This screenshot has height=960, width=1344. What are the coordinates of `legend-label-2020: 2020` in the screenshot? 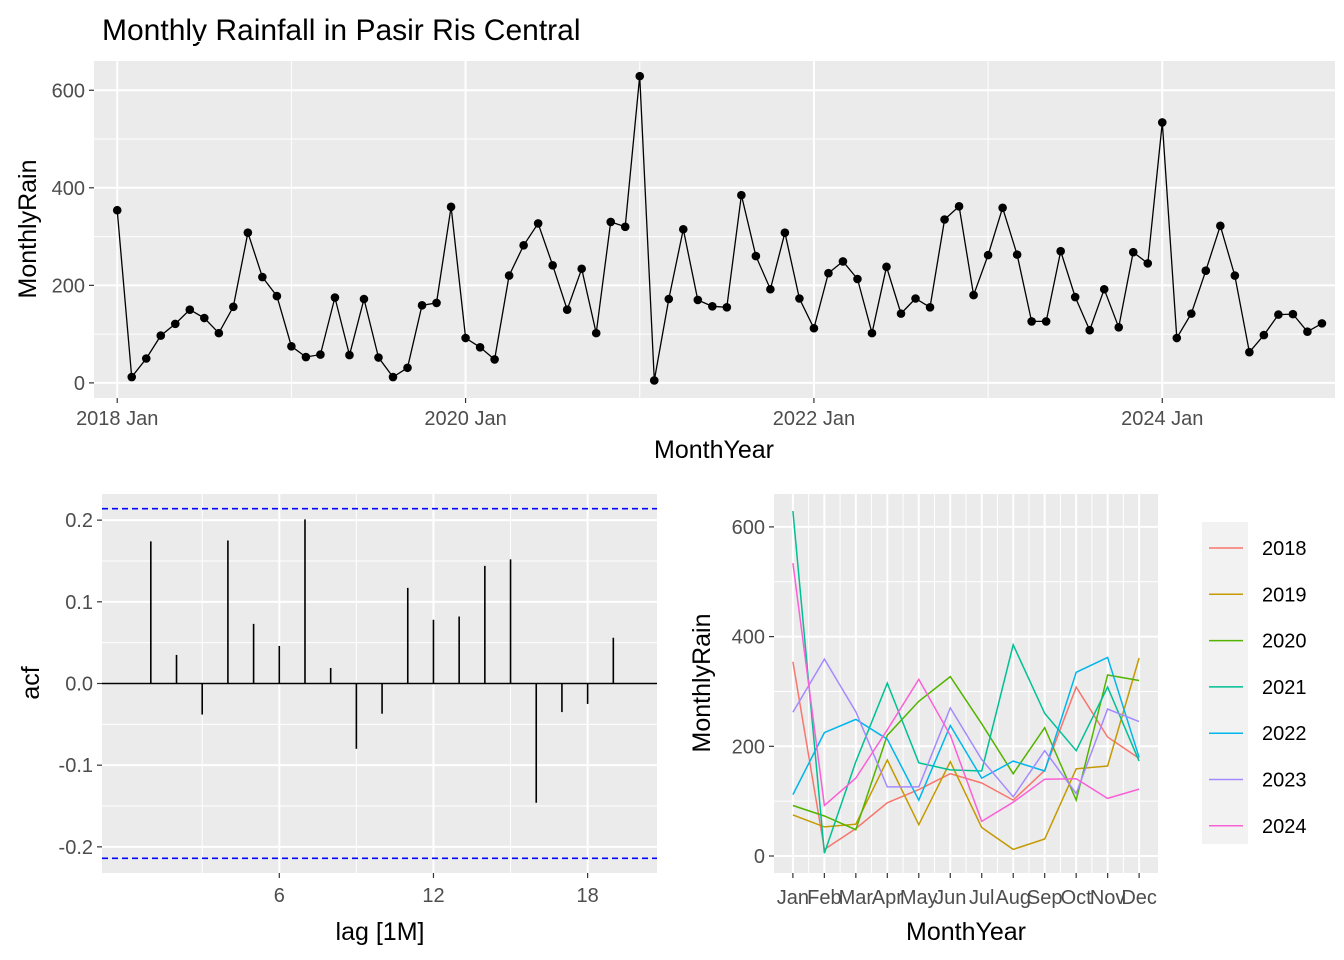 It's located at (1284, 642).